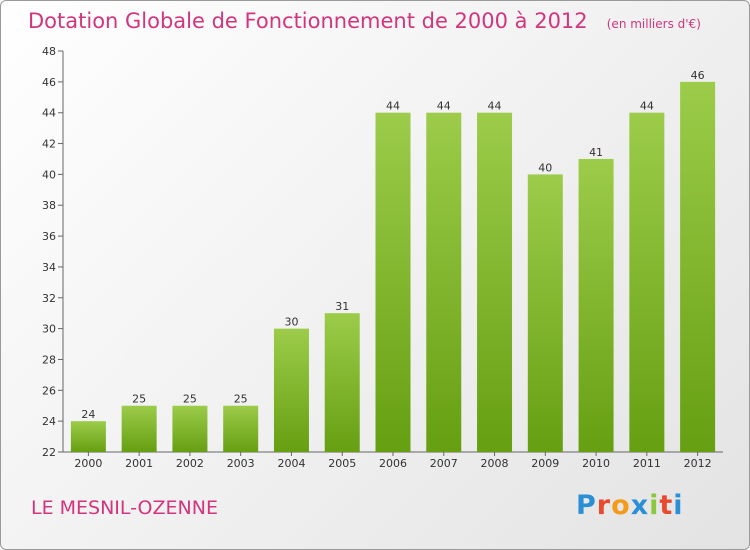 The width and height of the screenshot is (750, 550). Describe the element at coordinates (586, 505) in the screenshot. I see `brand-letter: P` at that location.